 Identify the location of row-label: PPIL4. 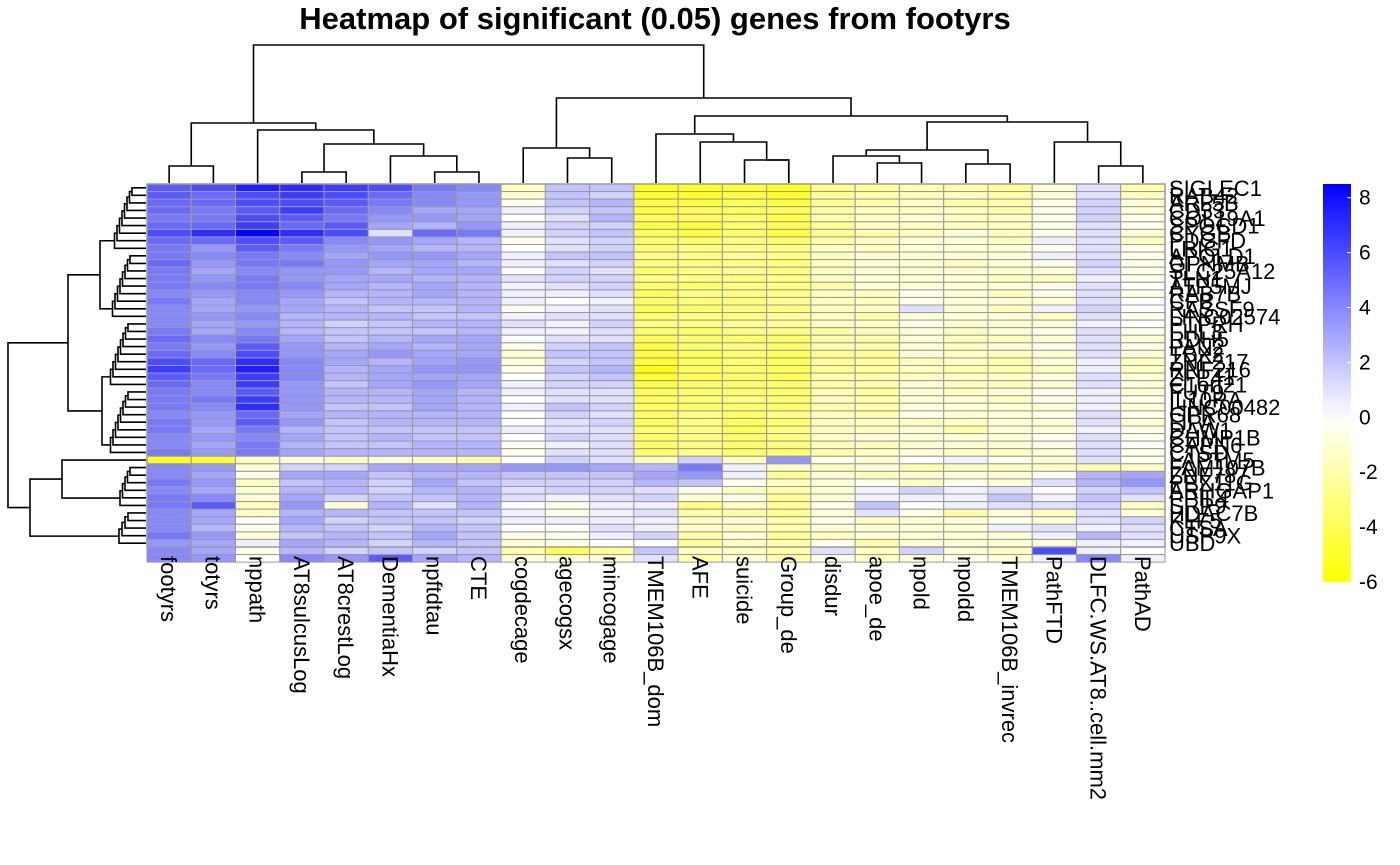
(1199, 498).